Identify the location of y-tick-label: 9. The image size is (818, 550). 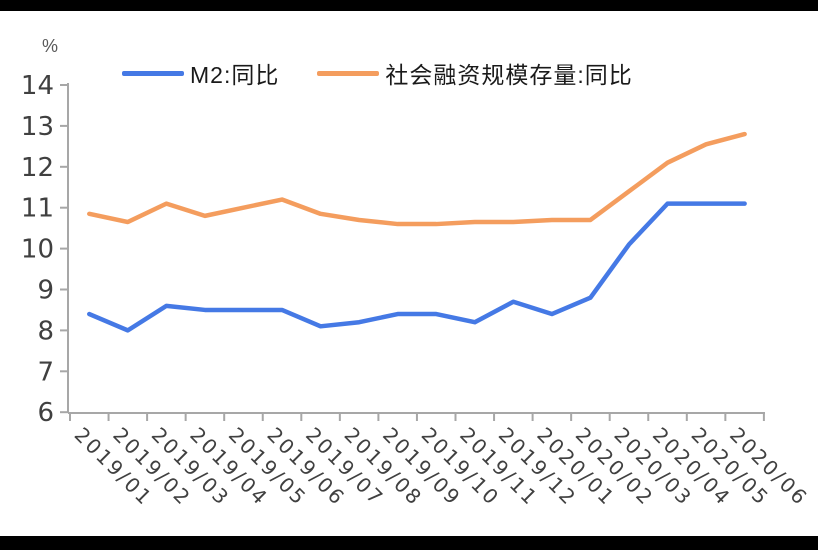
(45, 291).